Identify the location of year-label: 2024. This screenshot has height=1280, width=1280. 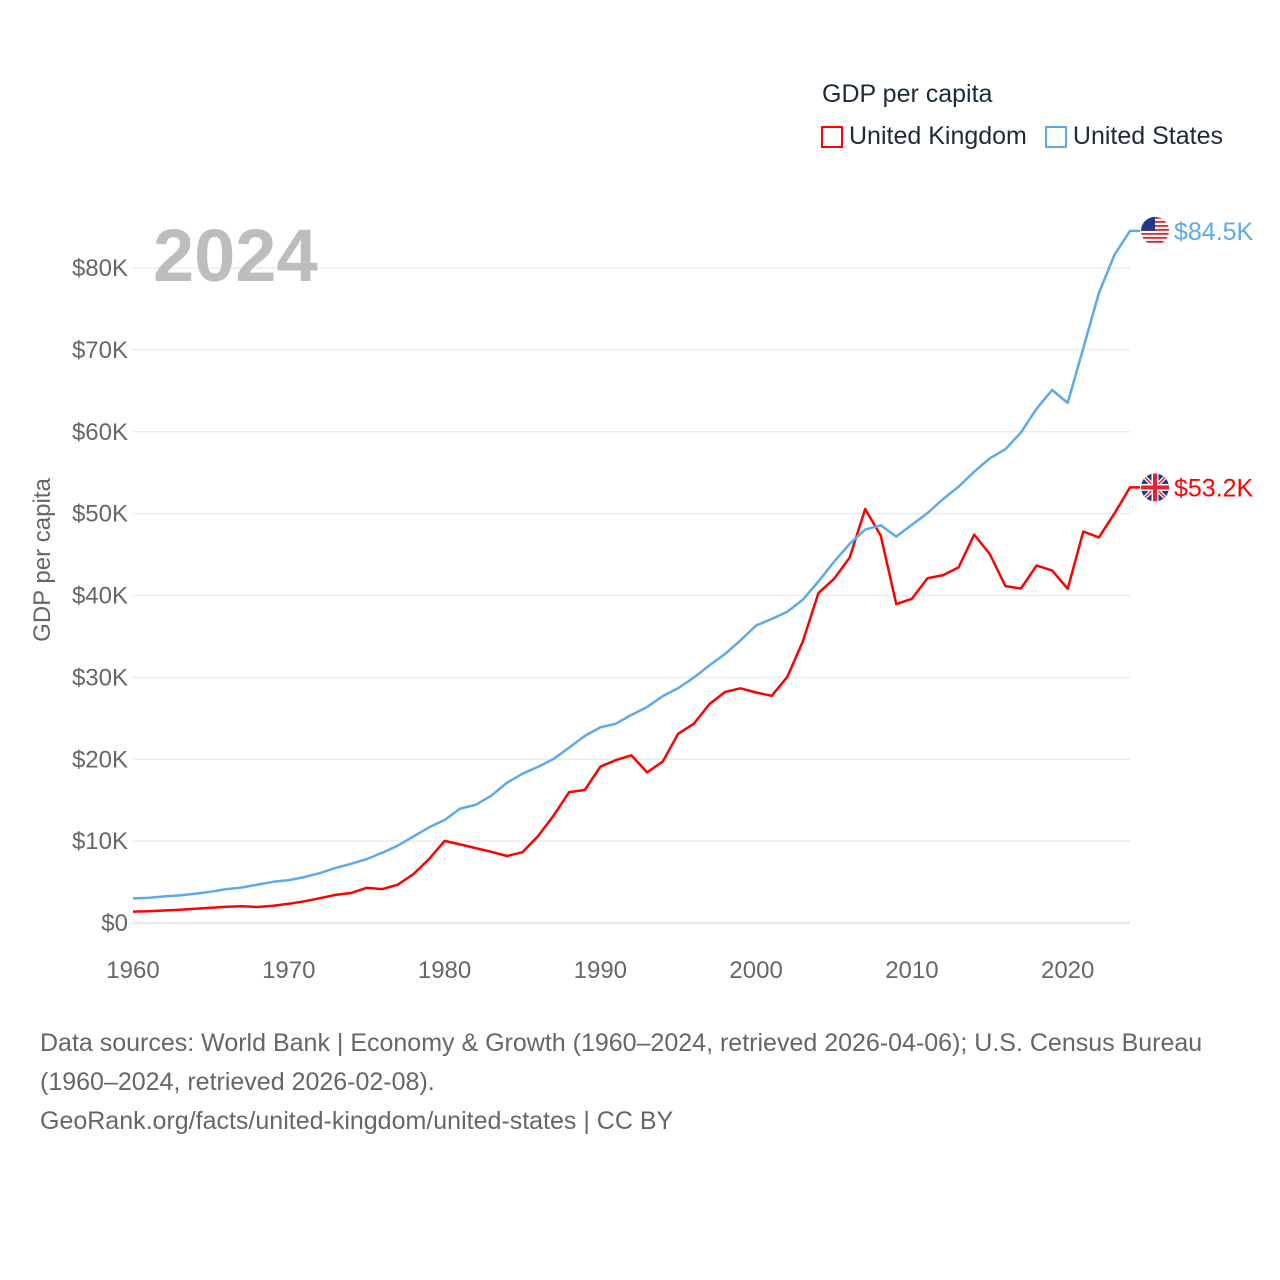
(235, 255).